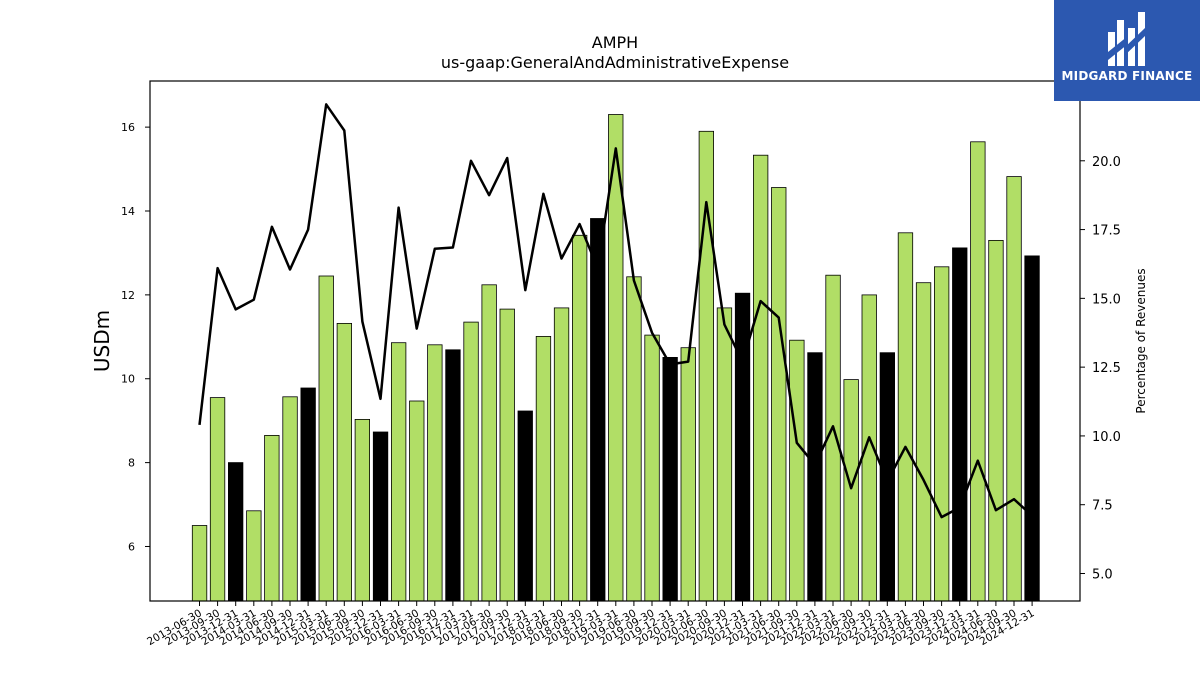 The width and height of the screenshot is (1200, 675). What do you see at coordinates (1102, 574) in the screenshot?
I see `right-tick-label: 5.0` at bounding box center [1102, 574].